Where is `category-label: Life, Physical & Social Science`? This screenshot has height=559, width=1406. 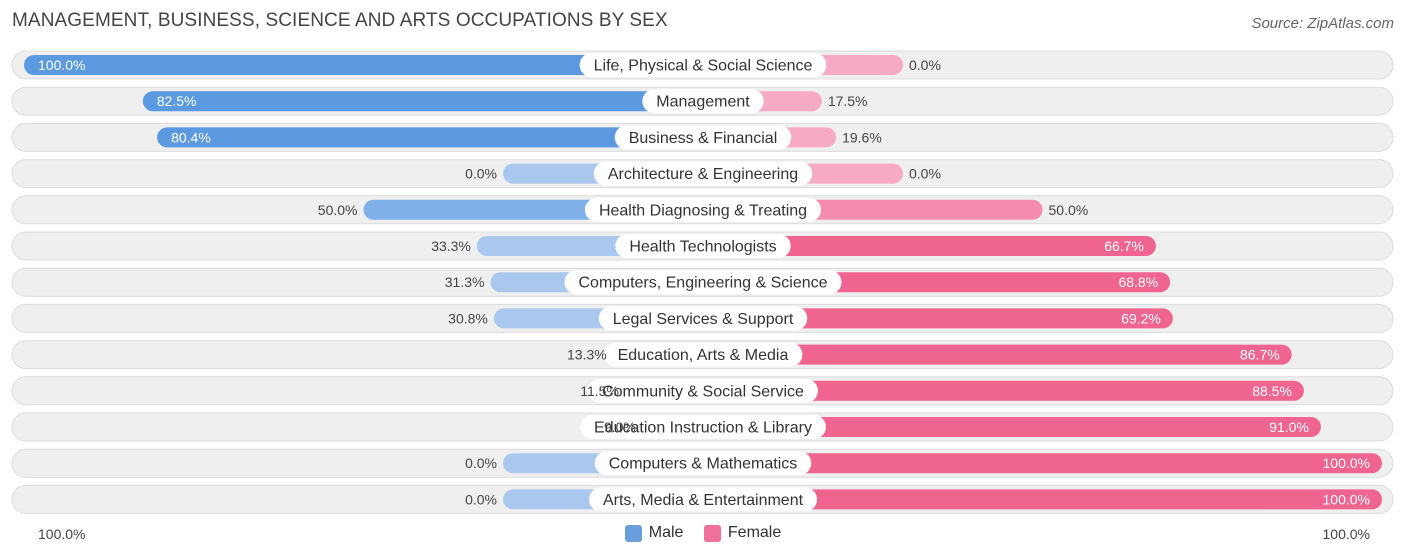 category-label: Life, Physical & Social Science is located at coordinates (703, 66).